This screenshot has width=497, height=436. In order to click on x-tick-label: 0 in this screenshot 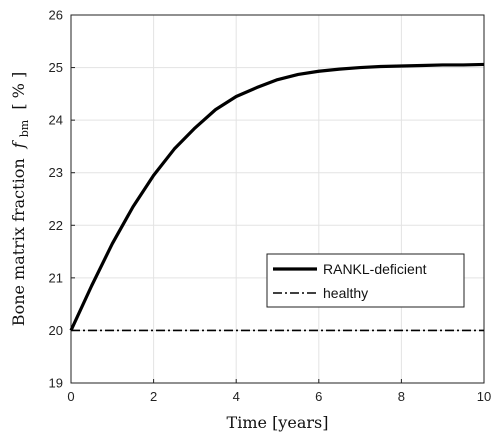, I will do `click(70, 396)`.